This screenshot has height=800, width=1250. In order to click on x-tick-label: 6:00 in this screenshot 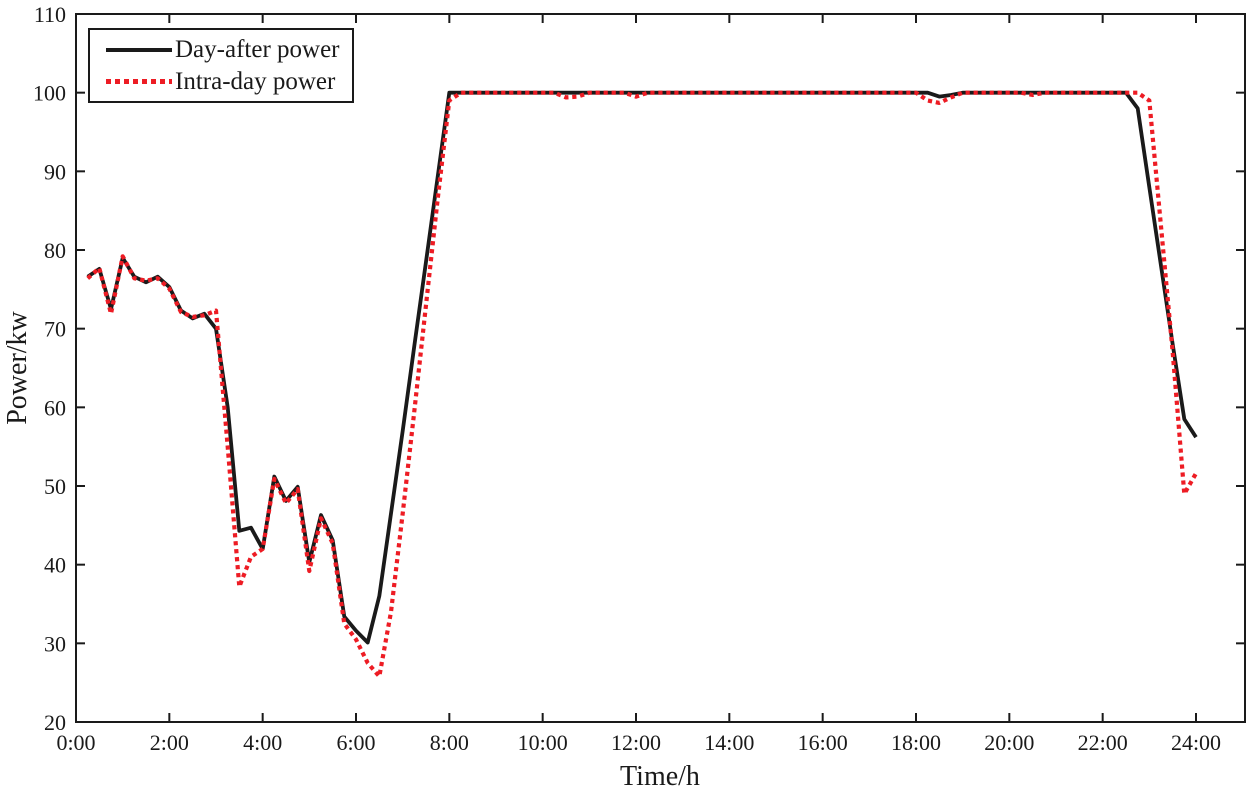, I will do `click(355, 742)`.